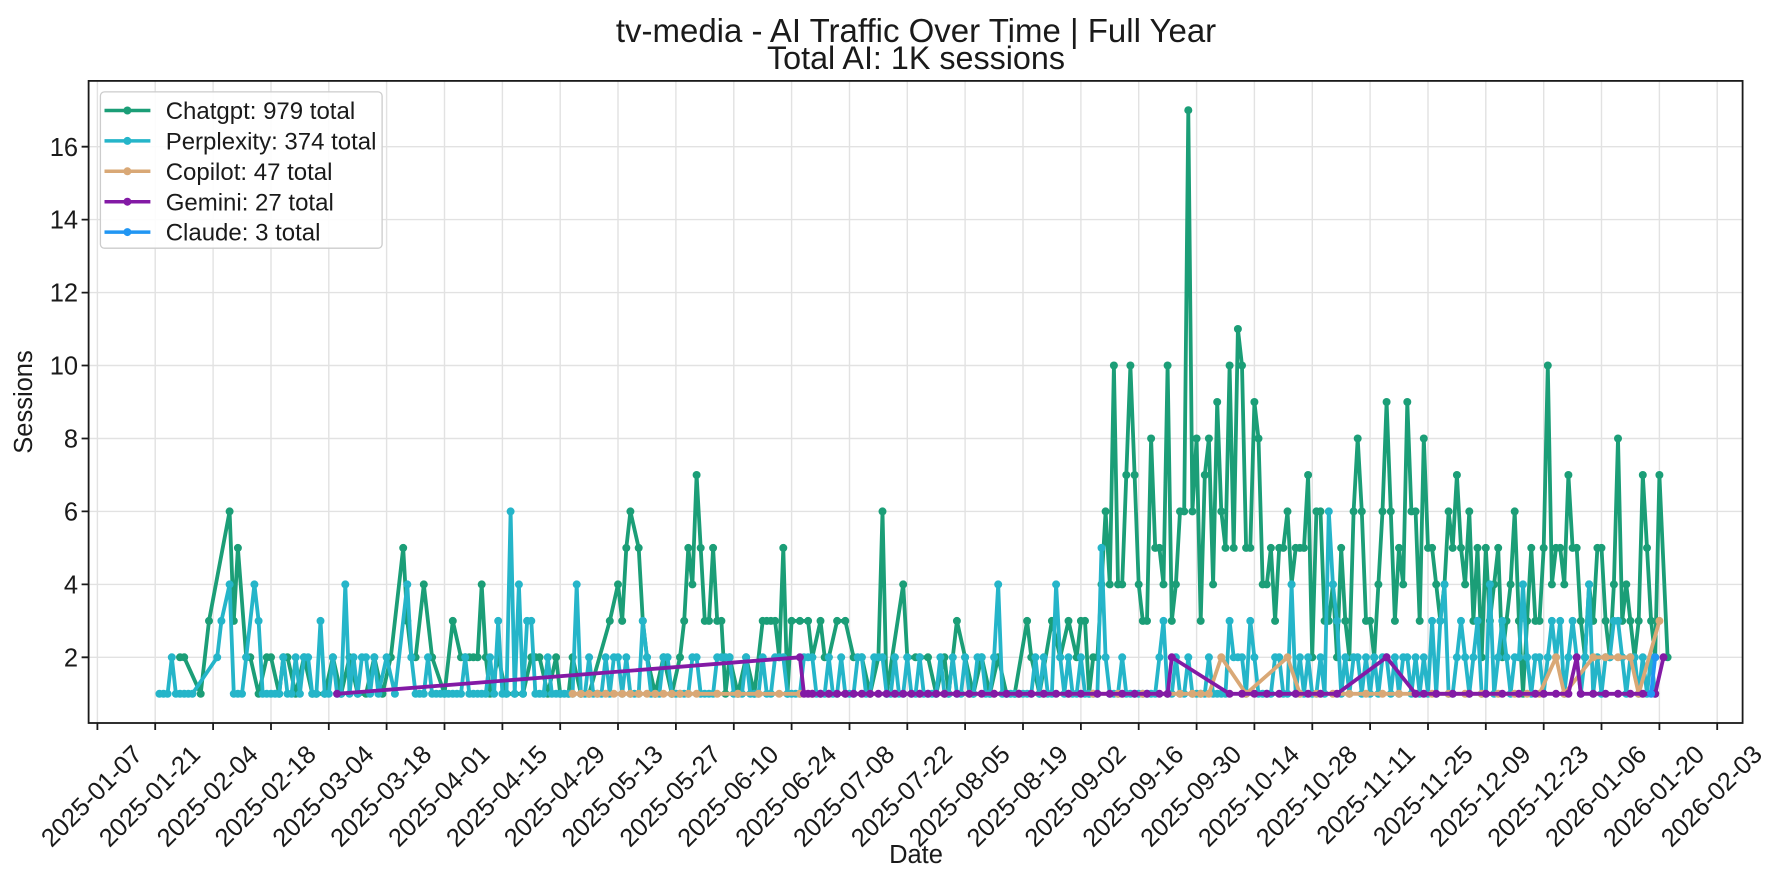 The width and height of the screenshot is (1781, 884). Describe the element at coordinates (64, 148) in the screenshot. I see `svg-text: 16` at that location.